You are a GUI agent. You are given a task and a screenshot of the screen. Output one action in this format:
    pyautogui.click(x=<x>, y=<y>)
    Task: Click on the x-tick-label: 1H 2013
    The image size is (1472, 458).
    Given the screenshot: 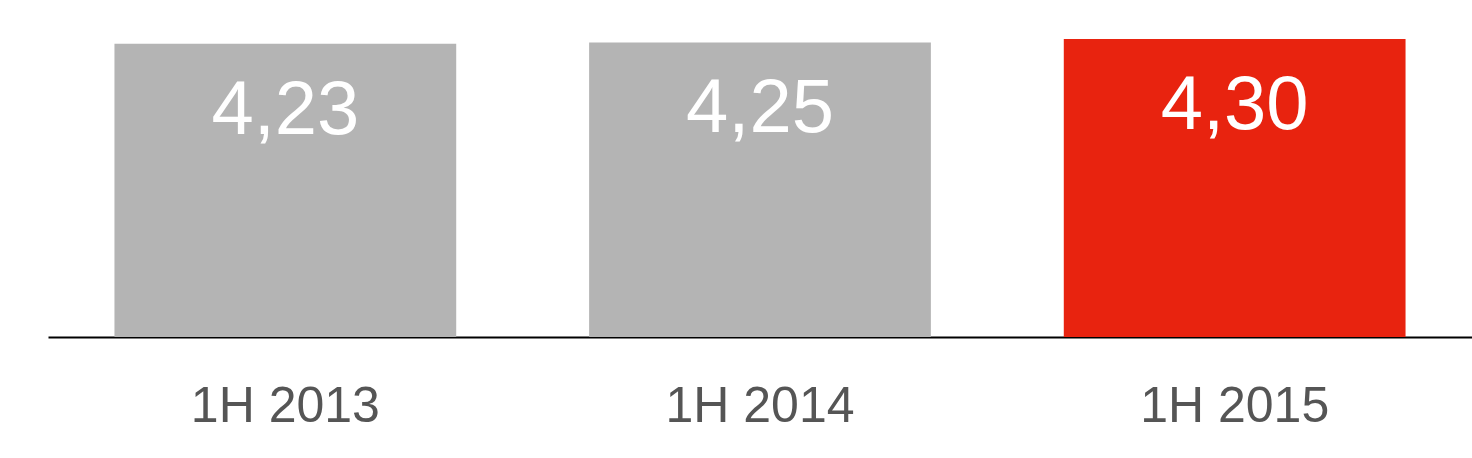 What is the action you would take?
    pyautogui.click(x=285, y=404)
    